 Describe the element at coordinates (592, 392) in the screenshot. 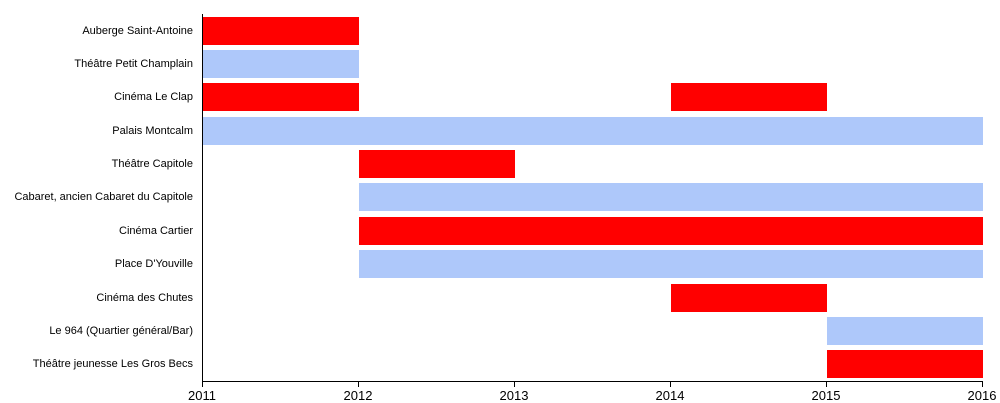

I see `x-axis: 2011 2012 2013 2014 2015 2016` at that location.